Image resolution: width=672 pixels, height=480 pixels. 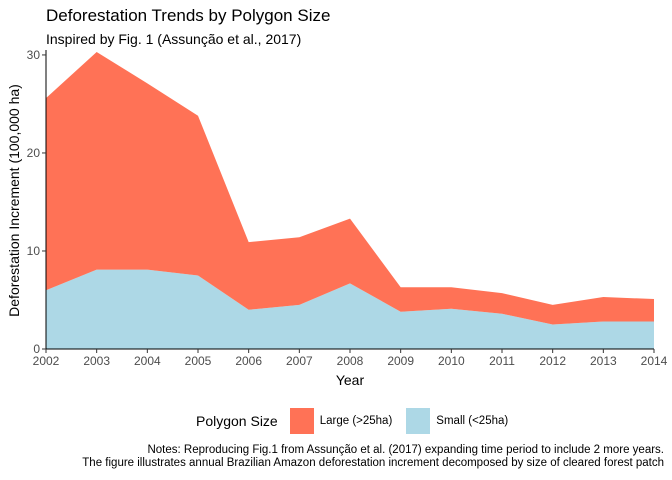 What do you see at coordinates (418, 421) in the screenshot?
I see `legend-key-small` at bounding box center [418, 421].